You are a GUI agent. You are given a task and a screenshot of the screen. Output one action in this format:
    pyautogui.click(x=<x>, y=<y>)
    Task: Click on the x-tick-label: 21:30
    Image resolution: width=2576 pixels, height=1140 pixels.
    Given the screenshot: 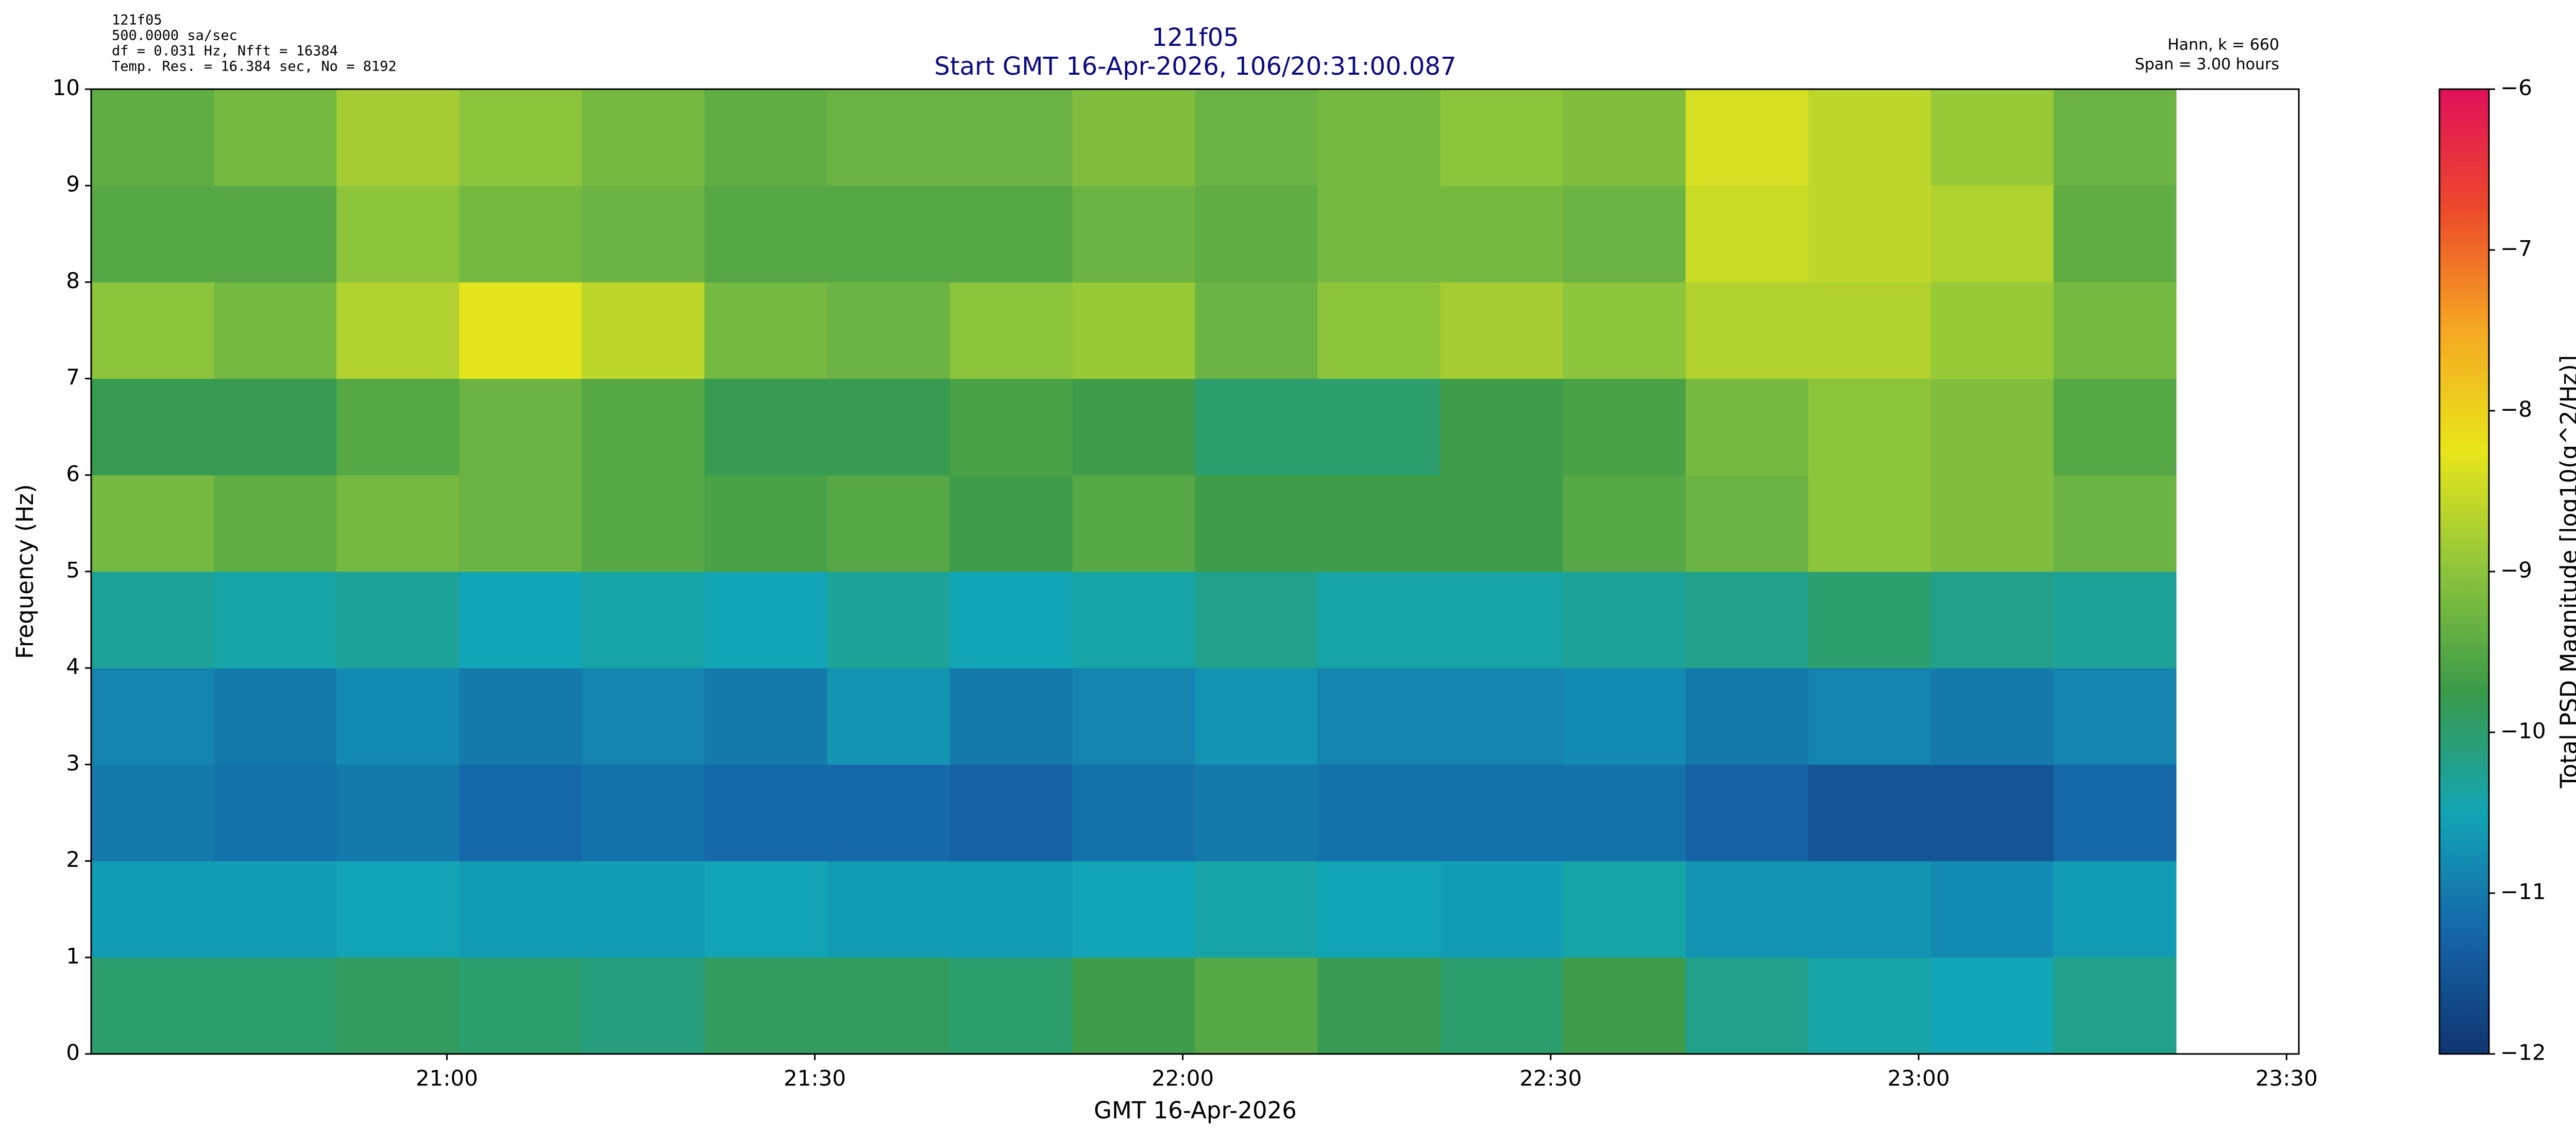 What is the action you would take?
    pyautogui.click(x=815, y=1078)
    